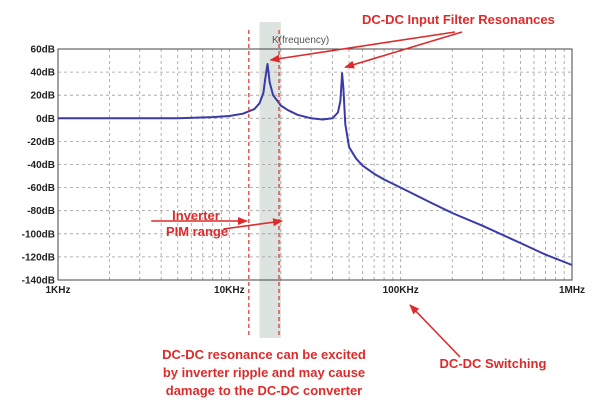  What do you see at coordinates (253, 224) in the screenshot?
I see `pim-arrow-right` at bounding box center [253, 224].